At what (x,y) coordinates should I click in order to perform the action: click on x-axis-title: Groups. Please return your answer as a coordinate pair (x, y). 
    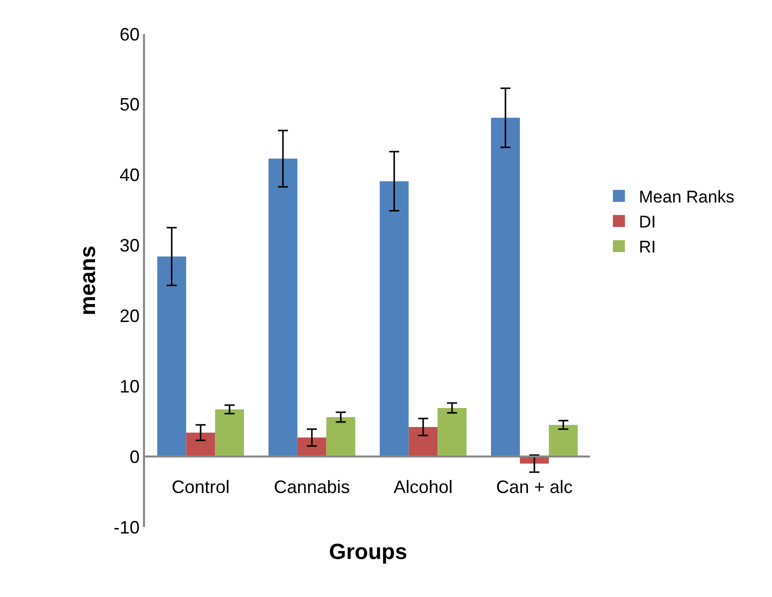
    Looking at the image, I should click on (368, 551).